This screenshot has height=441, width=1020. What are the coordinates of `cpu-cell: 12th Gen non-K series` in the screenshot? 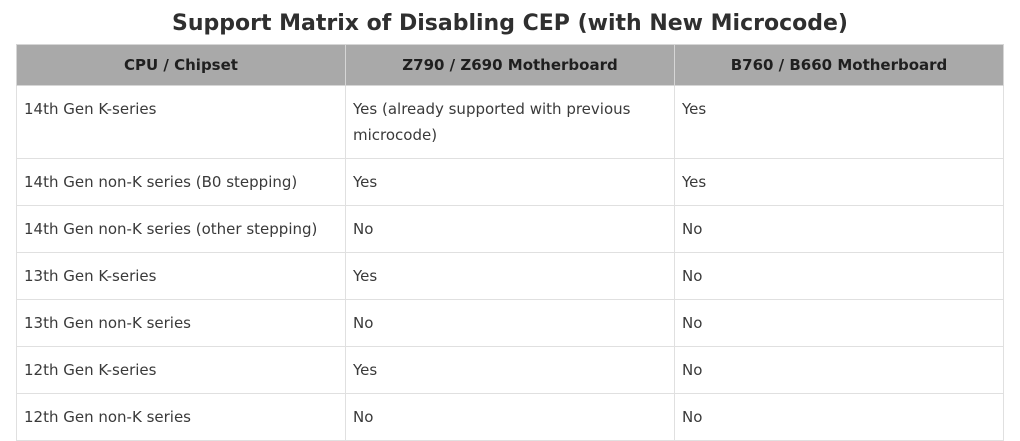 It's located at (181, 417).